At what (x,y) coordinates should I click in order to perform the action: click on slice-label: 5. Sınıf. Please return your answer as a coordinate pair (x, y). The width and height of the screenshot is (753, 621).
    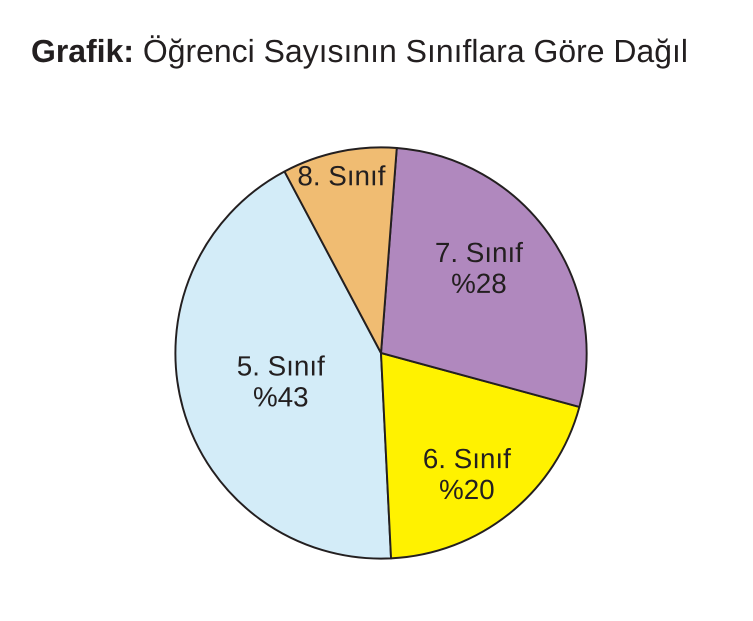
    Looking at the image, I should click on (281, 365).